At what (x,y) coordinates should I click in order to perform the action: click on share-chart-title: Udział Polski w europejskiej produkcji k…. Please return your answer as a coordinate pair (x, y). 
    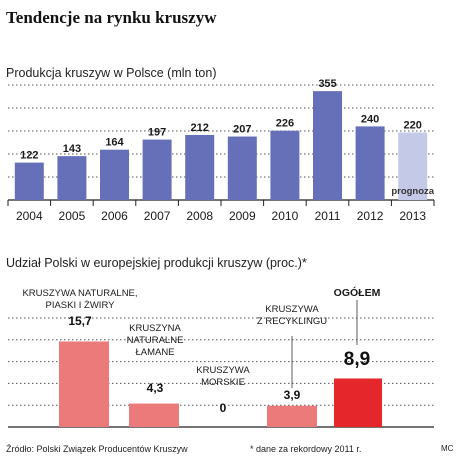
    Looking at the image, I should click on (156, 263).